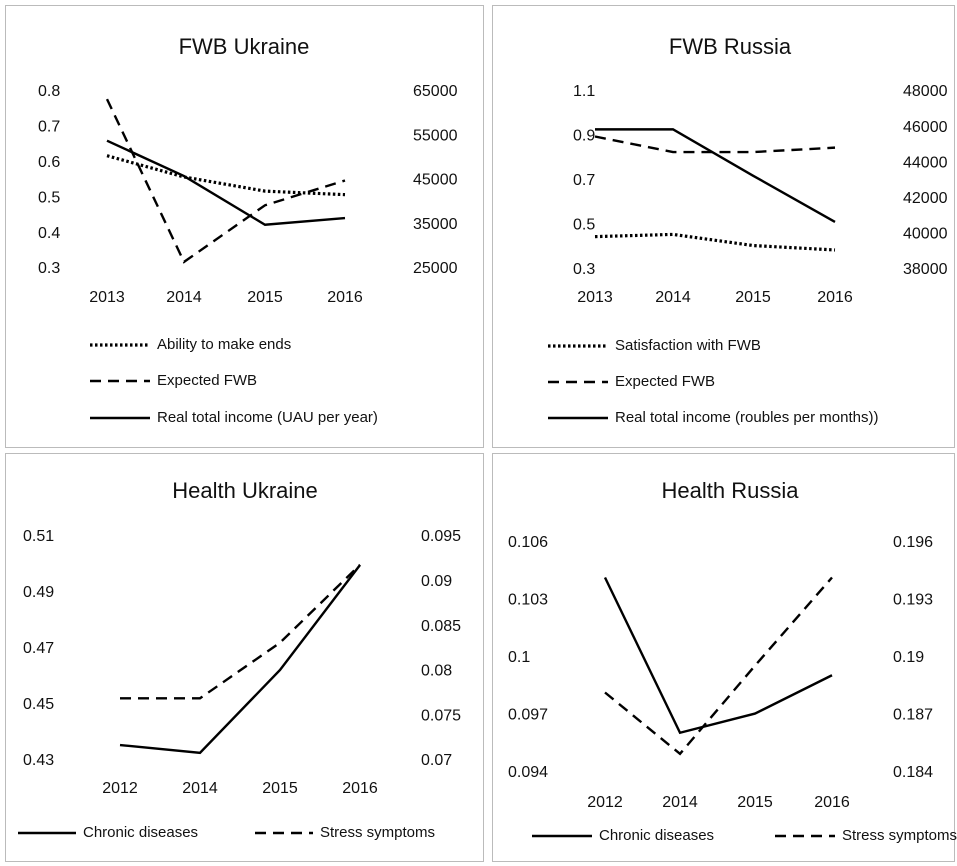 Image resolution: width=957 pixels, height=866 pixels. I want to click on chart-title: FWB Russia, so click(730, 46).